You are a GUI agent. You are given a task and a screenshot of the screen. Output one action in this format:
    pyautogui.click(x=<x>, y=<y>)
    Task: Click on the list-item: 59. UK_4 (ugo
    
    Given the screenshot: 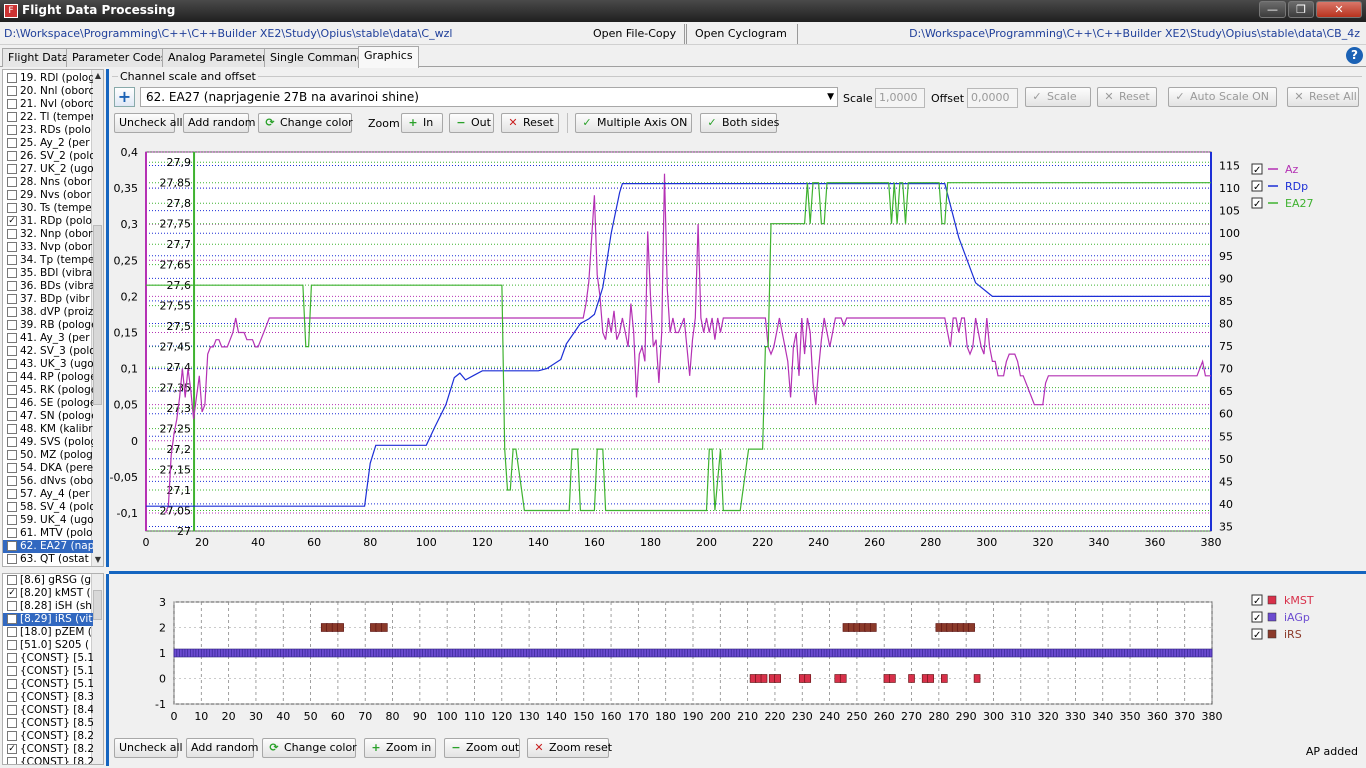 What is the action you would take?
    pyautogui.click(x=48, y=520)
    